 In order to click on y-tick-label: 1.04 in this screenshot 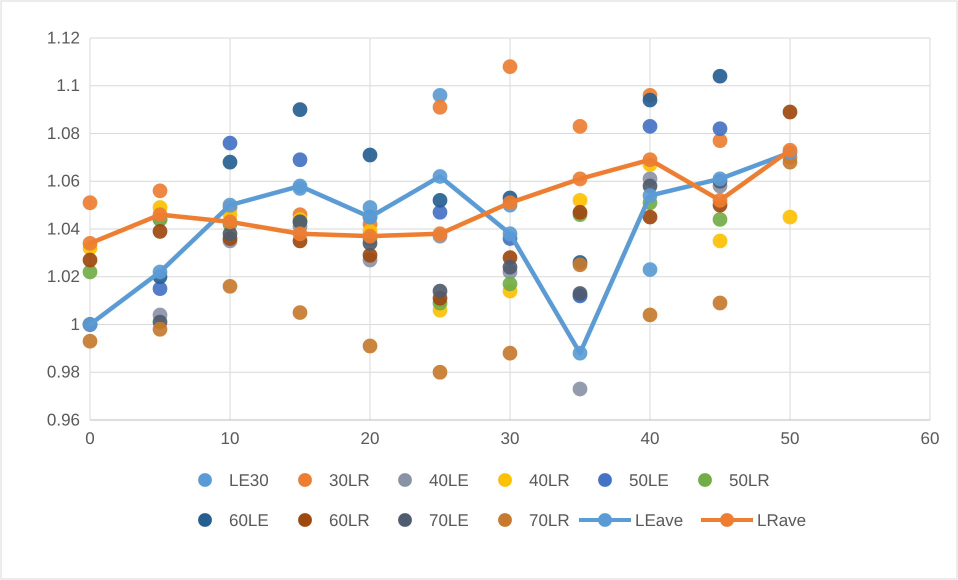, I will do `click(63, 228)`.